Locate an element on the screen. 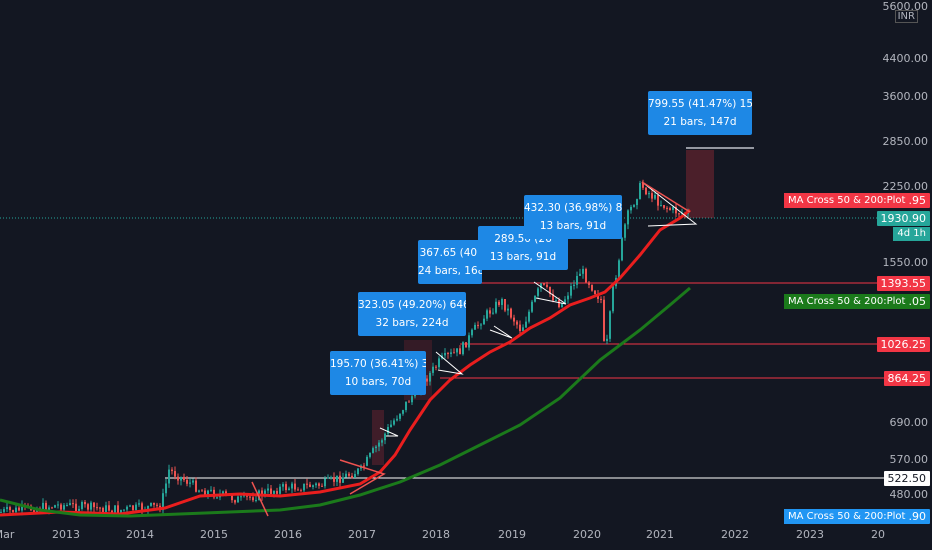  measure-line1: 799.55 (41.47%) 15991 is located at coordinates (700, 104).